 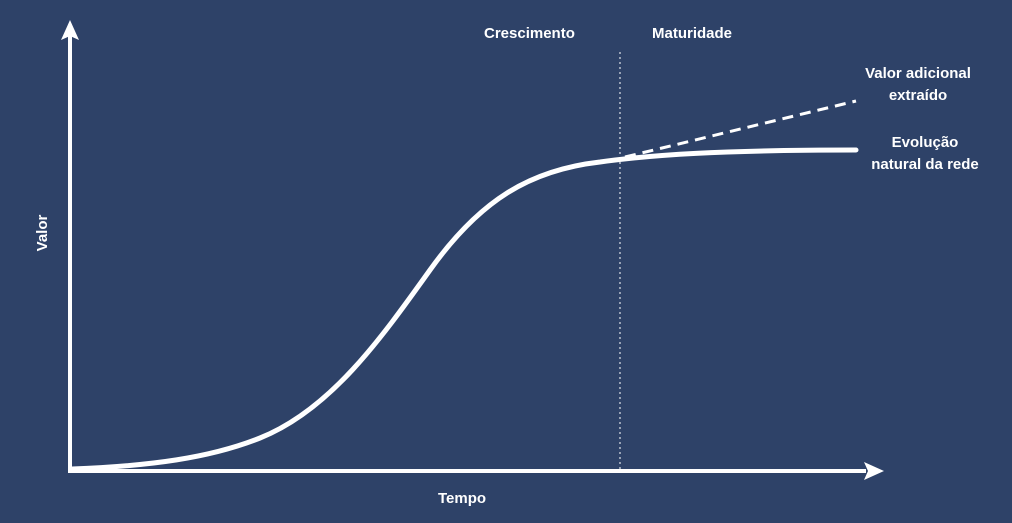 What do you see at coordinates (874, 471) in the screenshot?
I see `x-axis-arrowhead` at bounding box center [874, 471].